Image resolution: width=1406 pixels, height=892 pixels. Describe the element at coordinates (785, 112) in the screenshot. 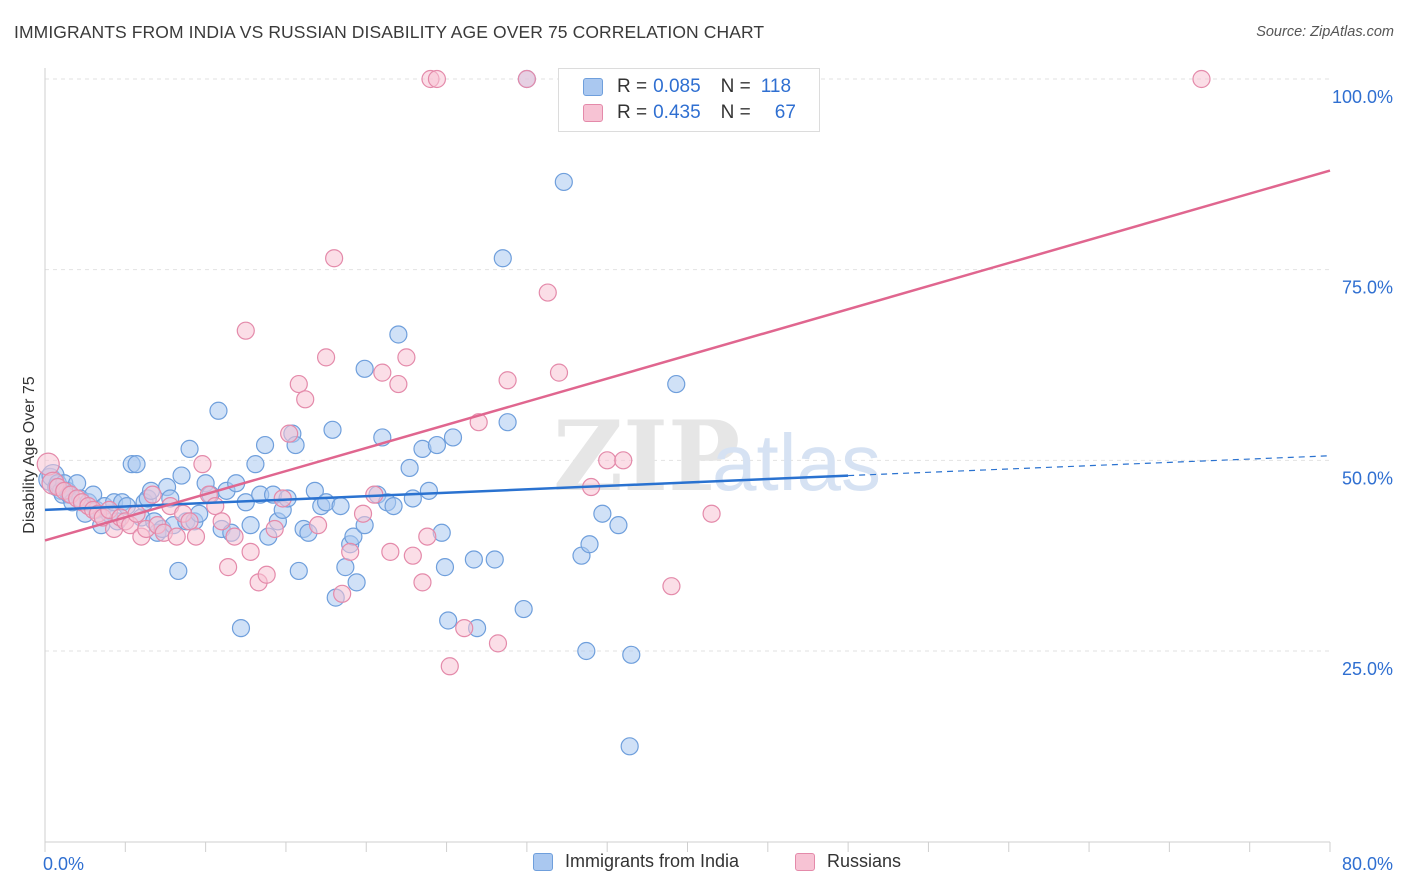

I see `n-value: 67` at that location.